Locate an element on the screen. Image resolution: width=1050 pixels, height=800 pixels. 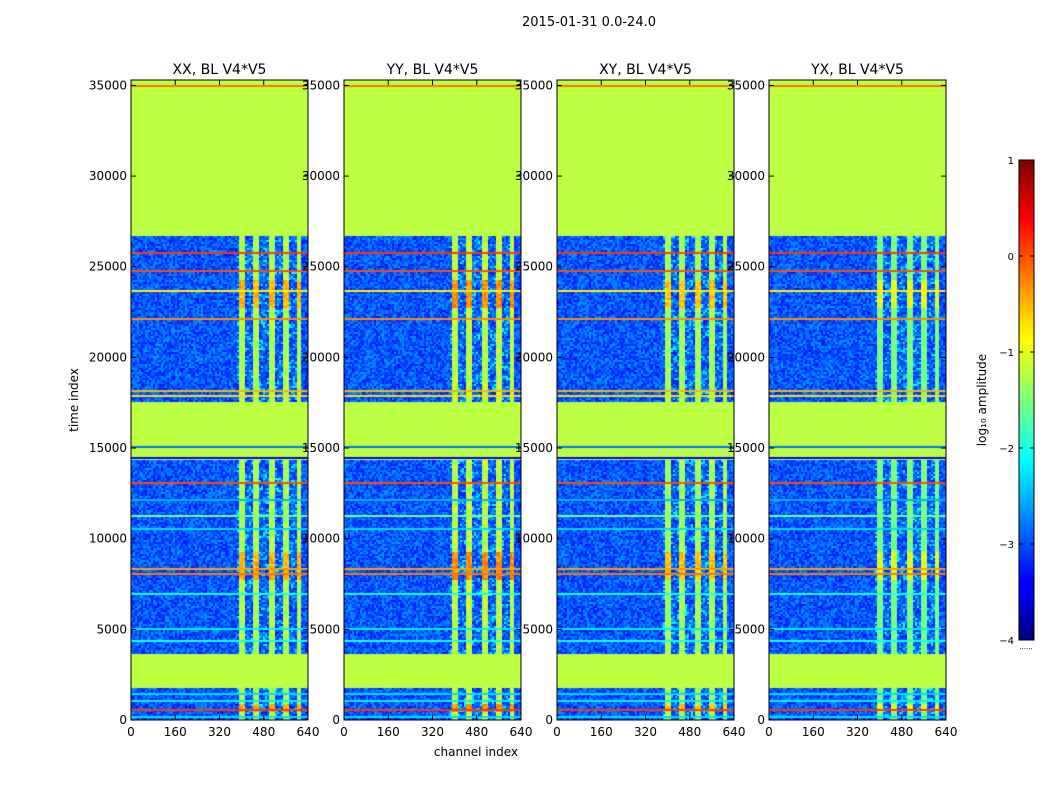
y-axis-label: time index is located at coordinates (74, 400).